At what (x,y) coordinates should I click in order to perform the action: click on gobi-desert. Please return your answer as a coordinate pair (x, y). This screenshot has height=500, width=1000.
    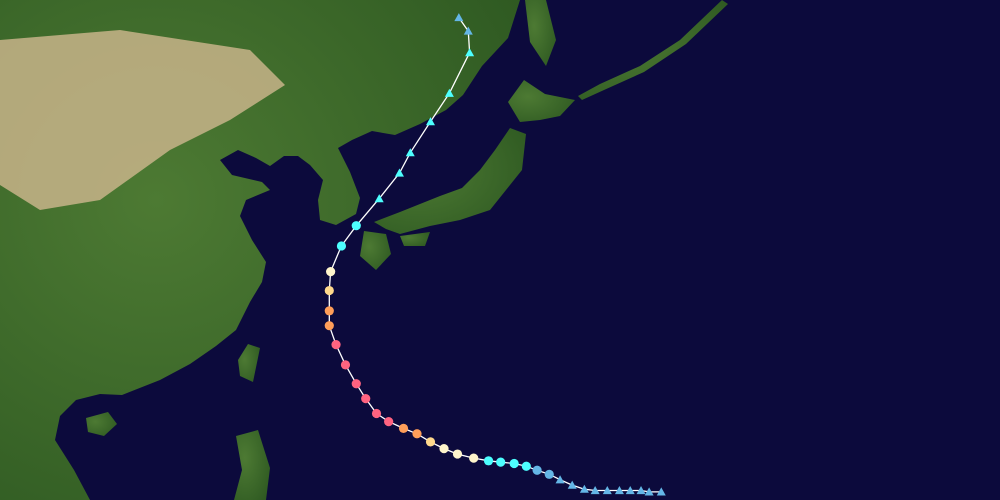
    Looking at the image, I should click on (142, 120).